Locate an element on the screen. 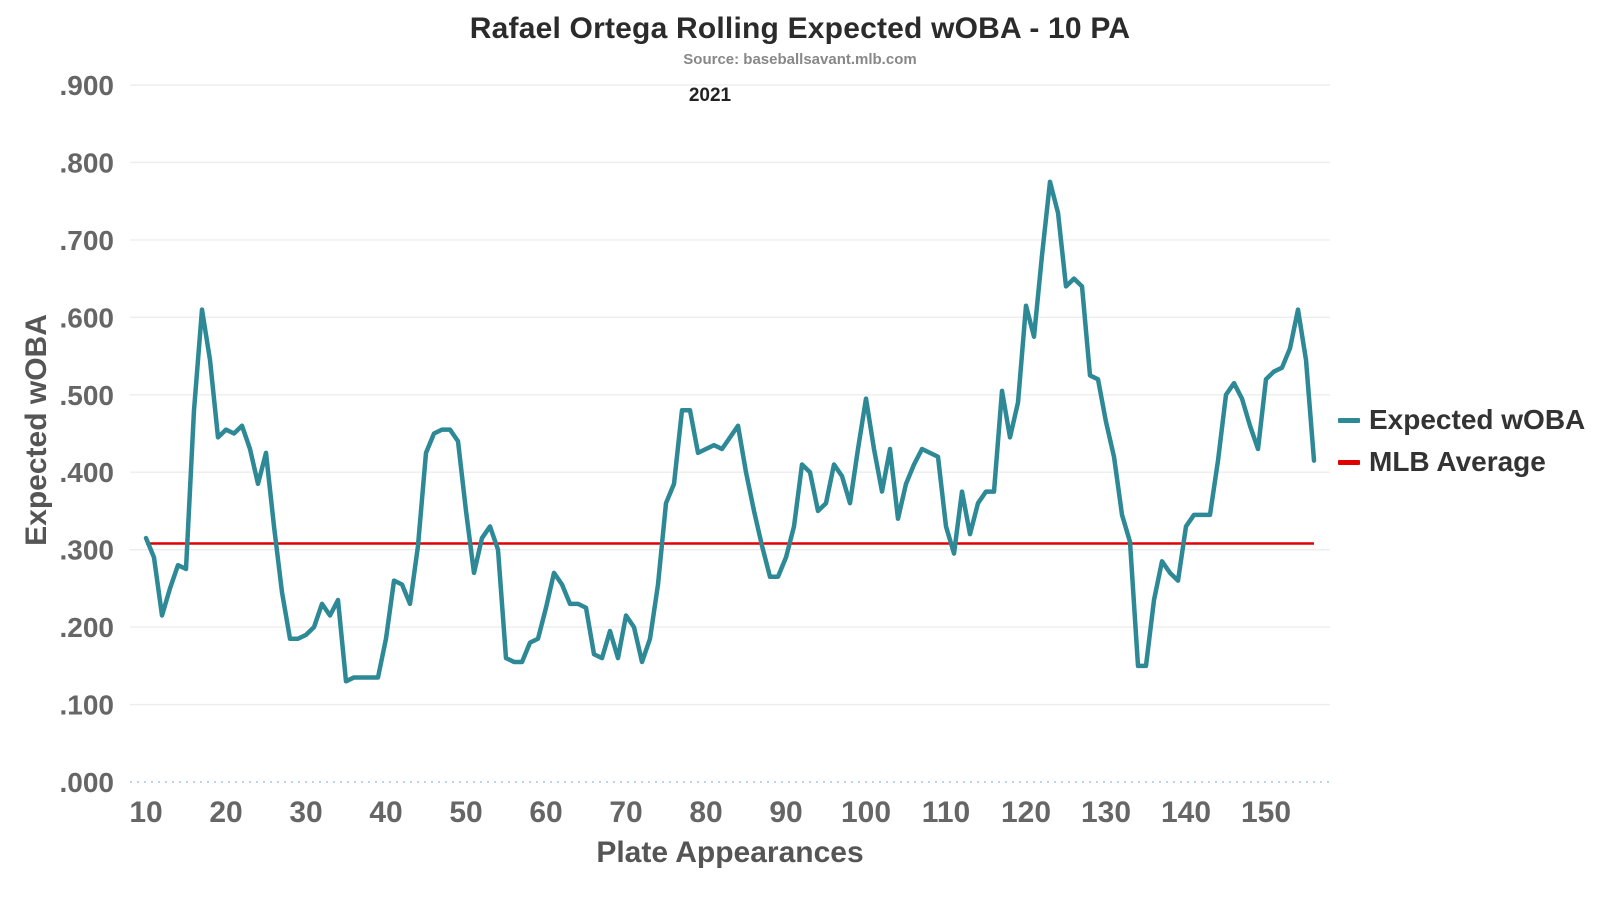 The height and width of the screenshot is (900, 1600). x-tick-label: 30 is located at coordinates (305, 812).